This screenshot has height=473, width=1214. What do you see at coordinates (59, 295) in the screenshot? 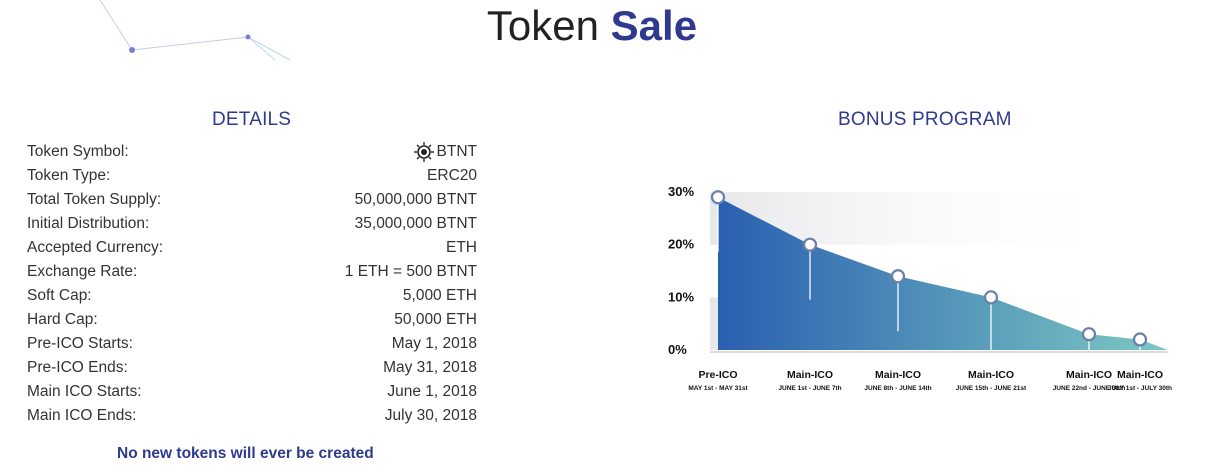
I see `detail-label: Soft Cap:` at bounding box center [59, 295].